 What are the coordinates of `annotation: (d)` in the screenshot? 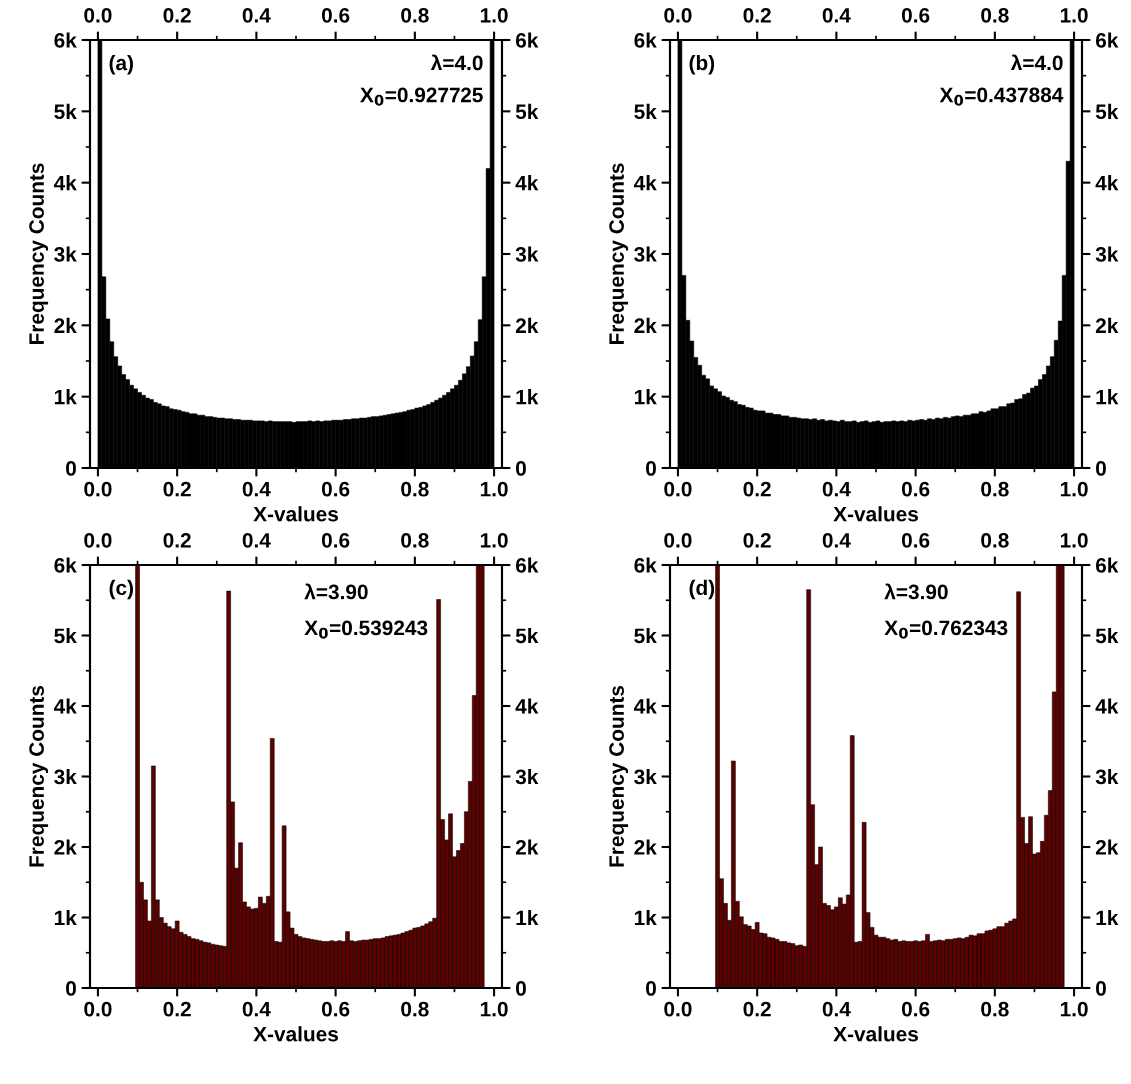 It's located at (702, 589).